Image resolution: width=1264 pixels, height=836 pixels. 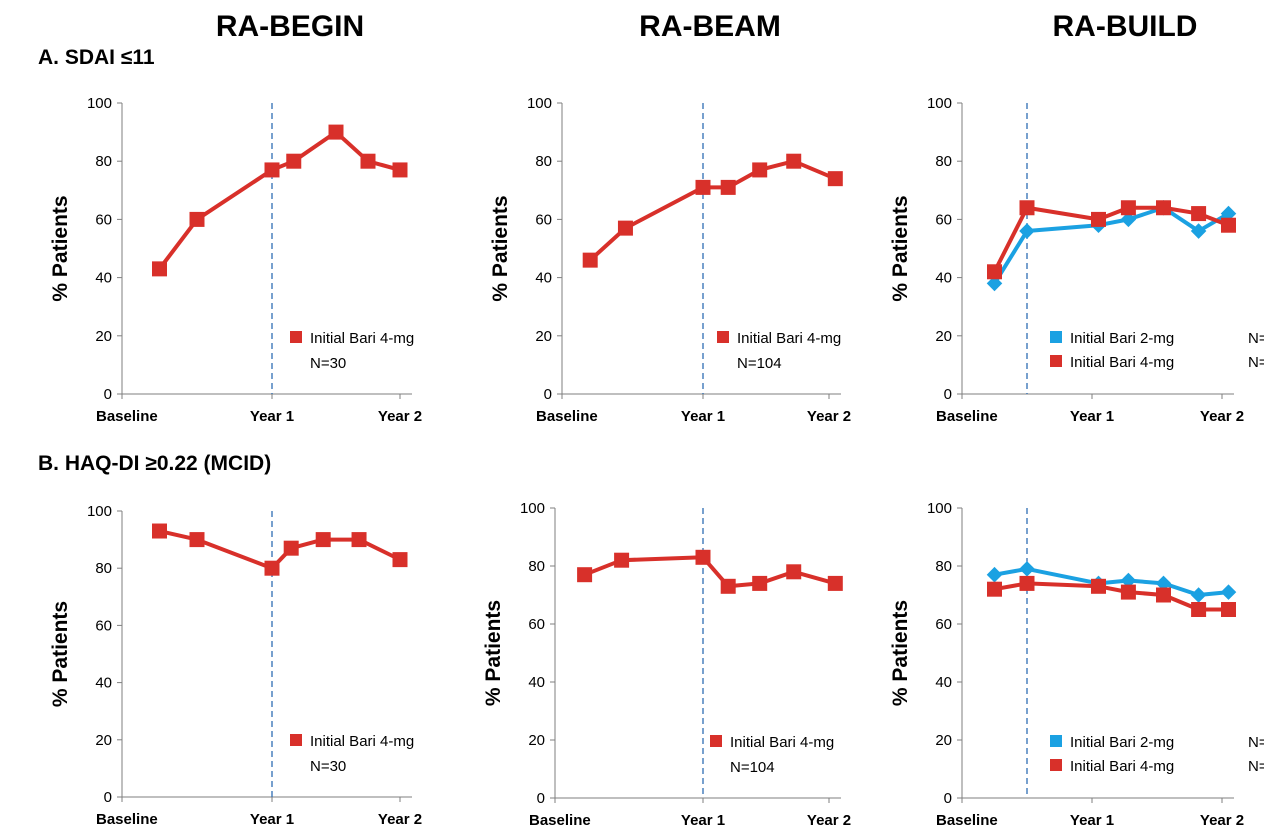 I want to click on legend-label: Initial Bari 2-mg, so click(x=1122, y=742).